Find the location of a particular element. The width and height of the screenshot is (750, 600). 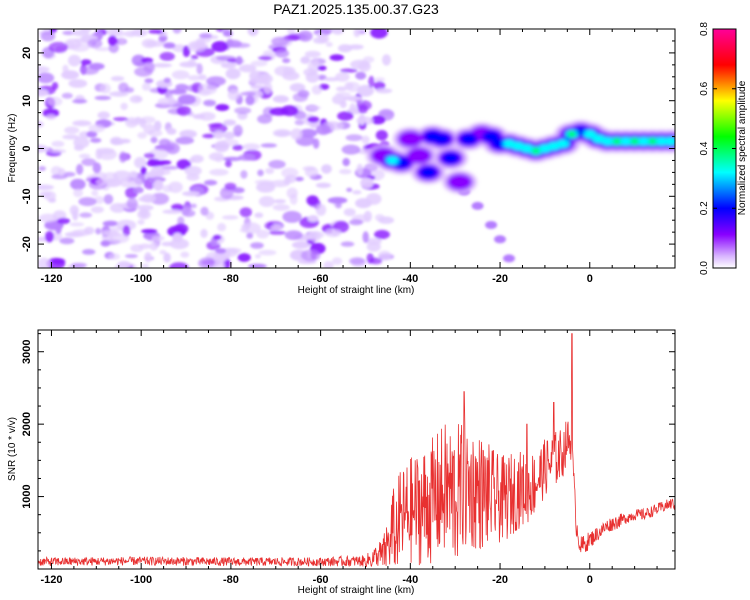

spectrogram-x-axis-label: Height of straight line (km) is located at coordinates (356, 290).